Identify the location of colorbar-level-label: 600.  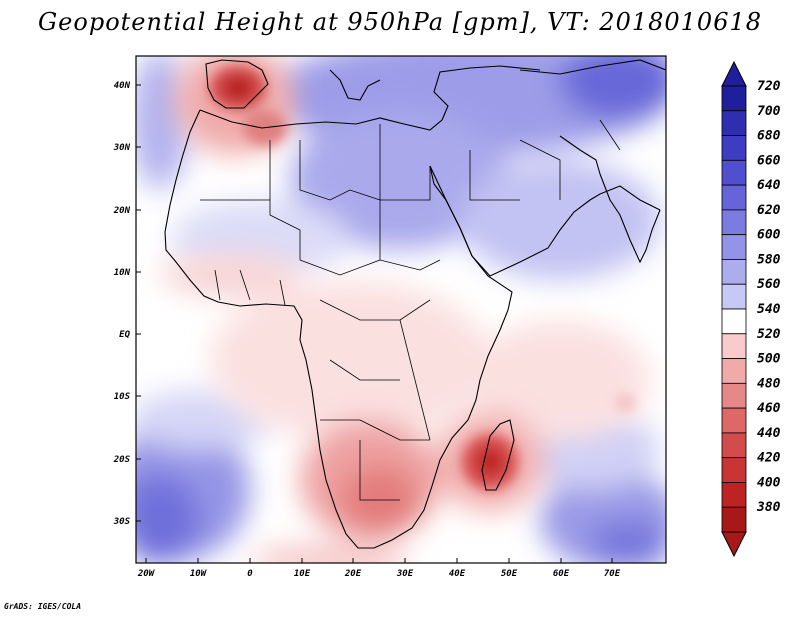
(769, 235).